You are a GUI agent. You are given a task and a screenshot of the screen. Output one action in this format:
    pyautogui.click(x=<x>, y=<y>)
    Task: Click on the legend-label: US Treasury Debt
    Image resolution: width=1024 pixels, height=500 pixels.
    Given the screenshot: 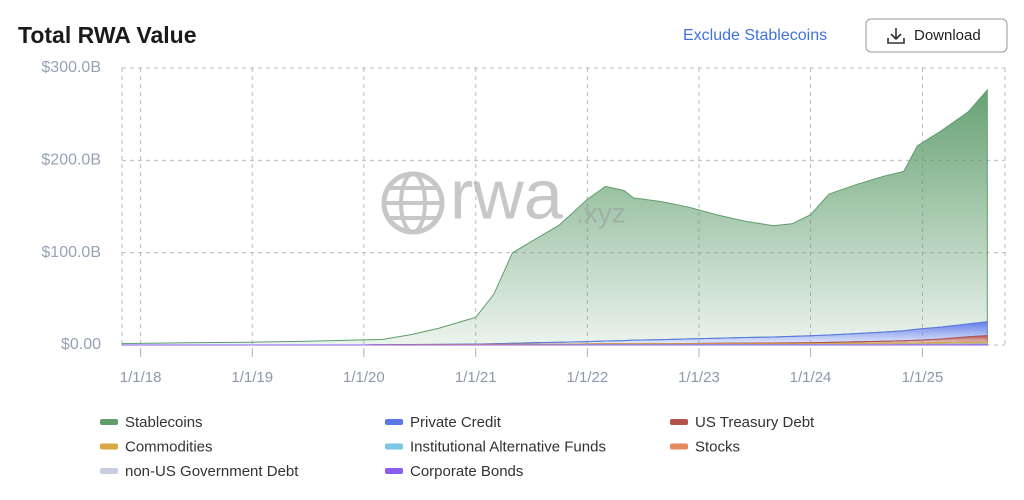 What is the action you would take?
    pyautogui.click(x=755, y=422)
    